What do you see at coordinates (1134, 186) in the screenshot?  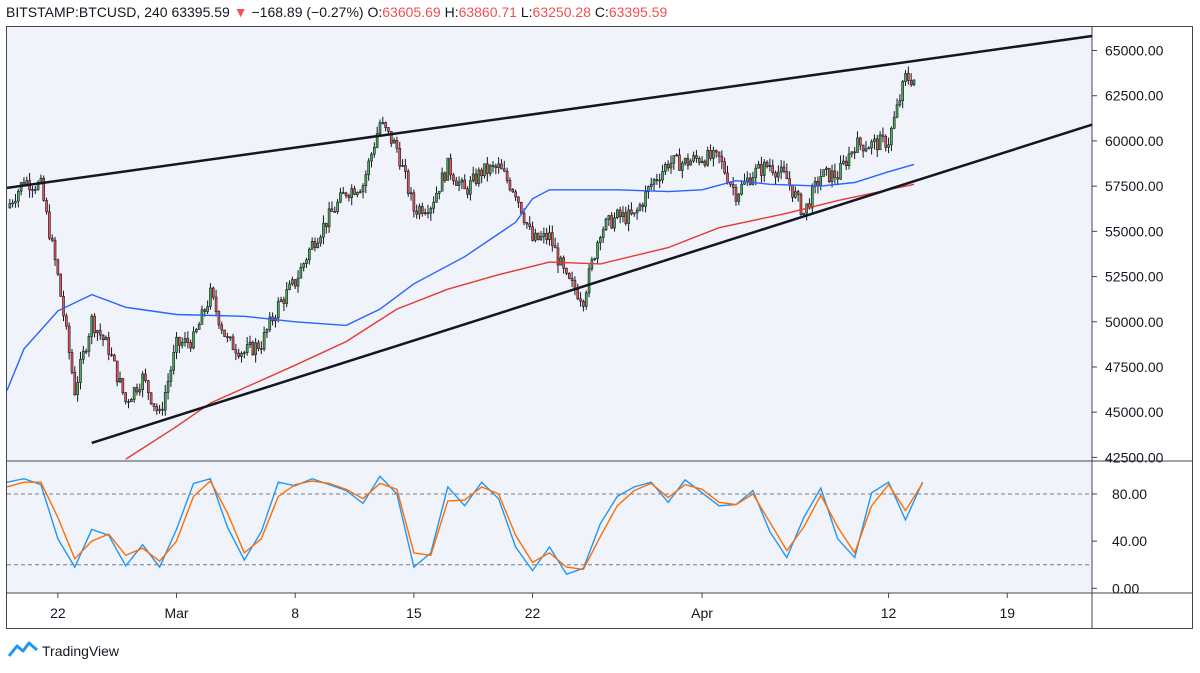 I see `price-tick-label: 57500.00` at bounding box center [1134, 186].